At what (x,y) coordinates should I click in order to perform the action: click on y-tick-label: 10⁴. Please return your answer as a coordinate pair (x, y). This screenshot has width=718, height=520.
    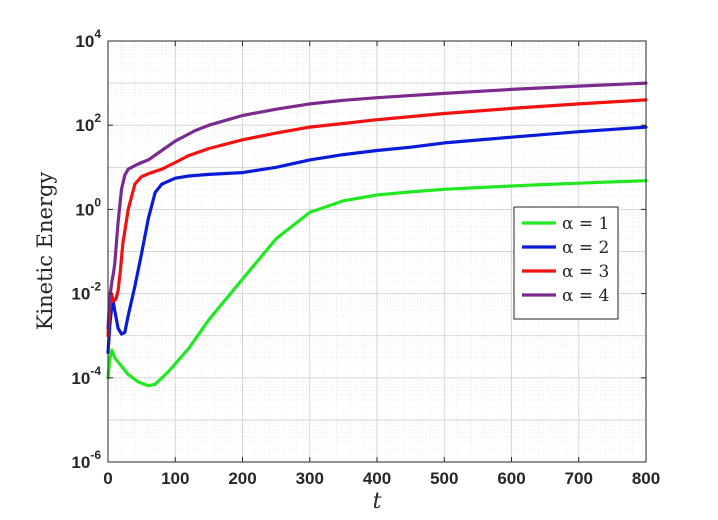
    Looking at the image, I should click on (88, 39).